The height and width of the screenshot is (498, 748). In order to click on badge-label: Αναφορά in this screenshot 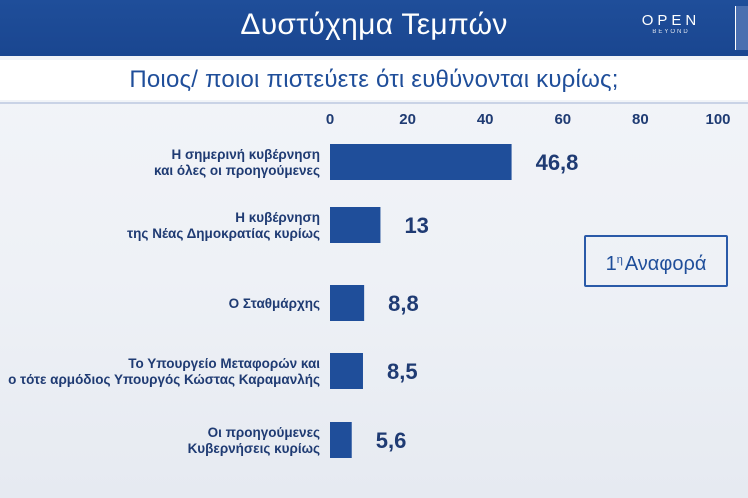, I will do `click(665, 264)`.